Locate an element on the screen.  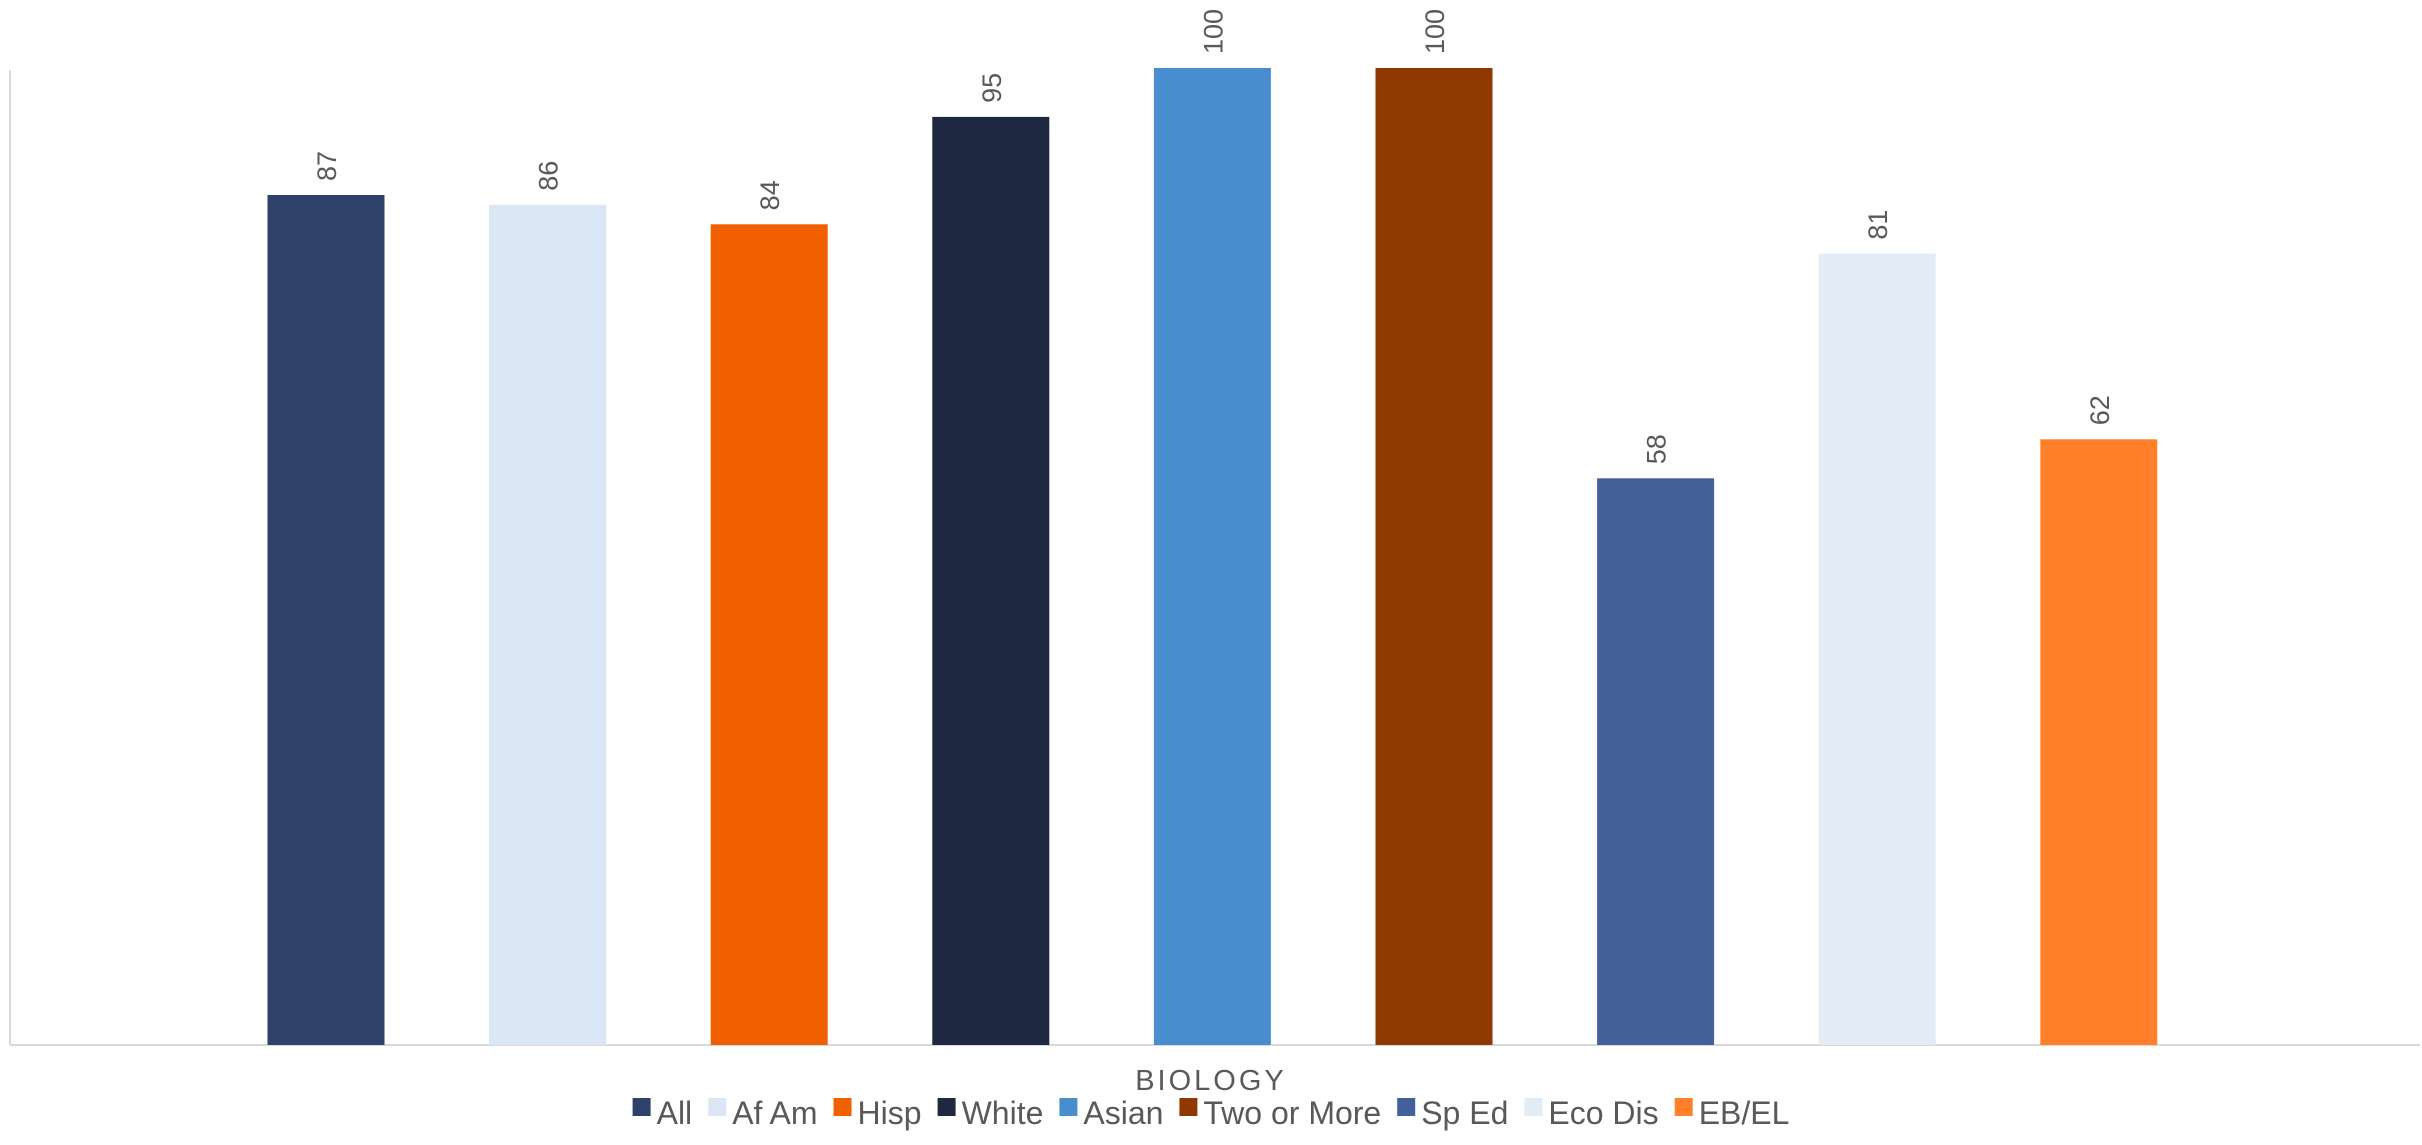
legend-label-sp-ed: Sp Ed is located at coordinates (1464, 1113).